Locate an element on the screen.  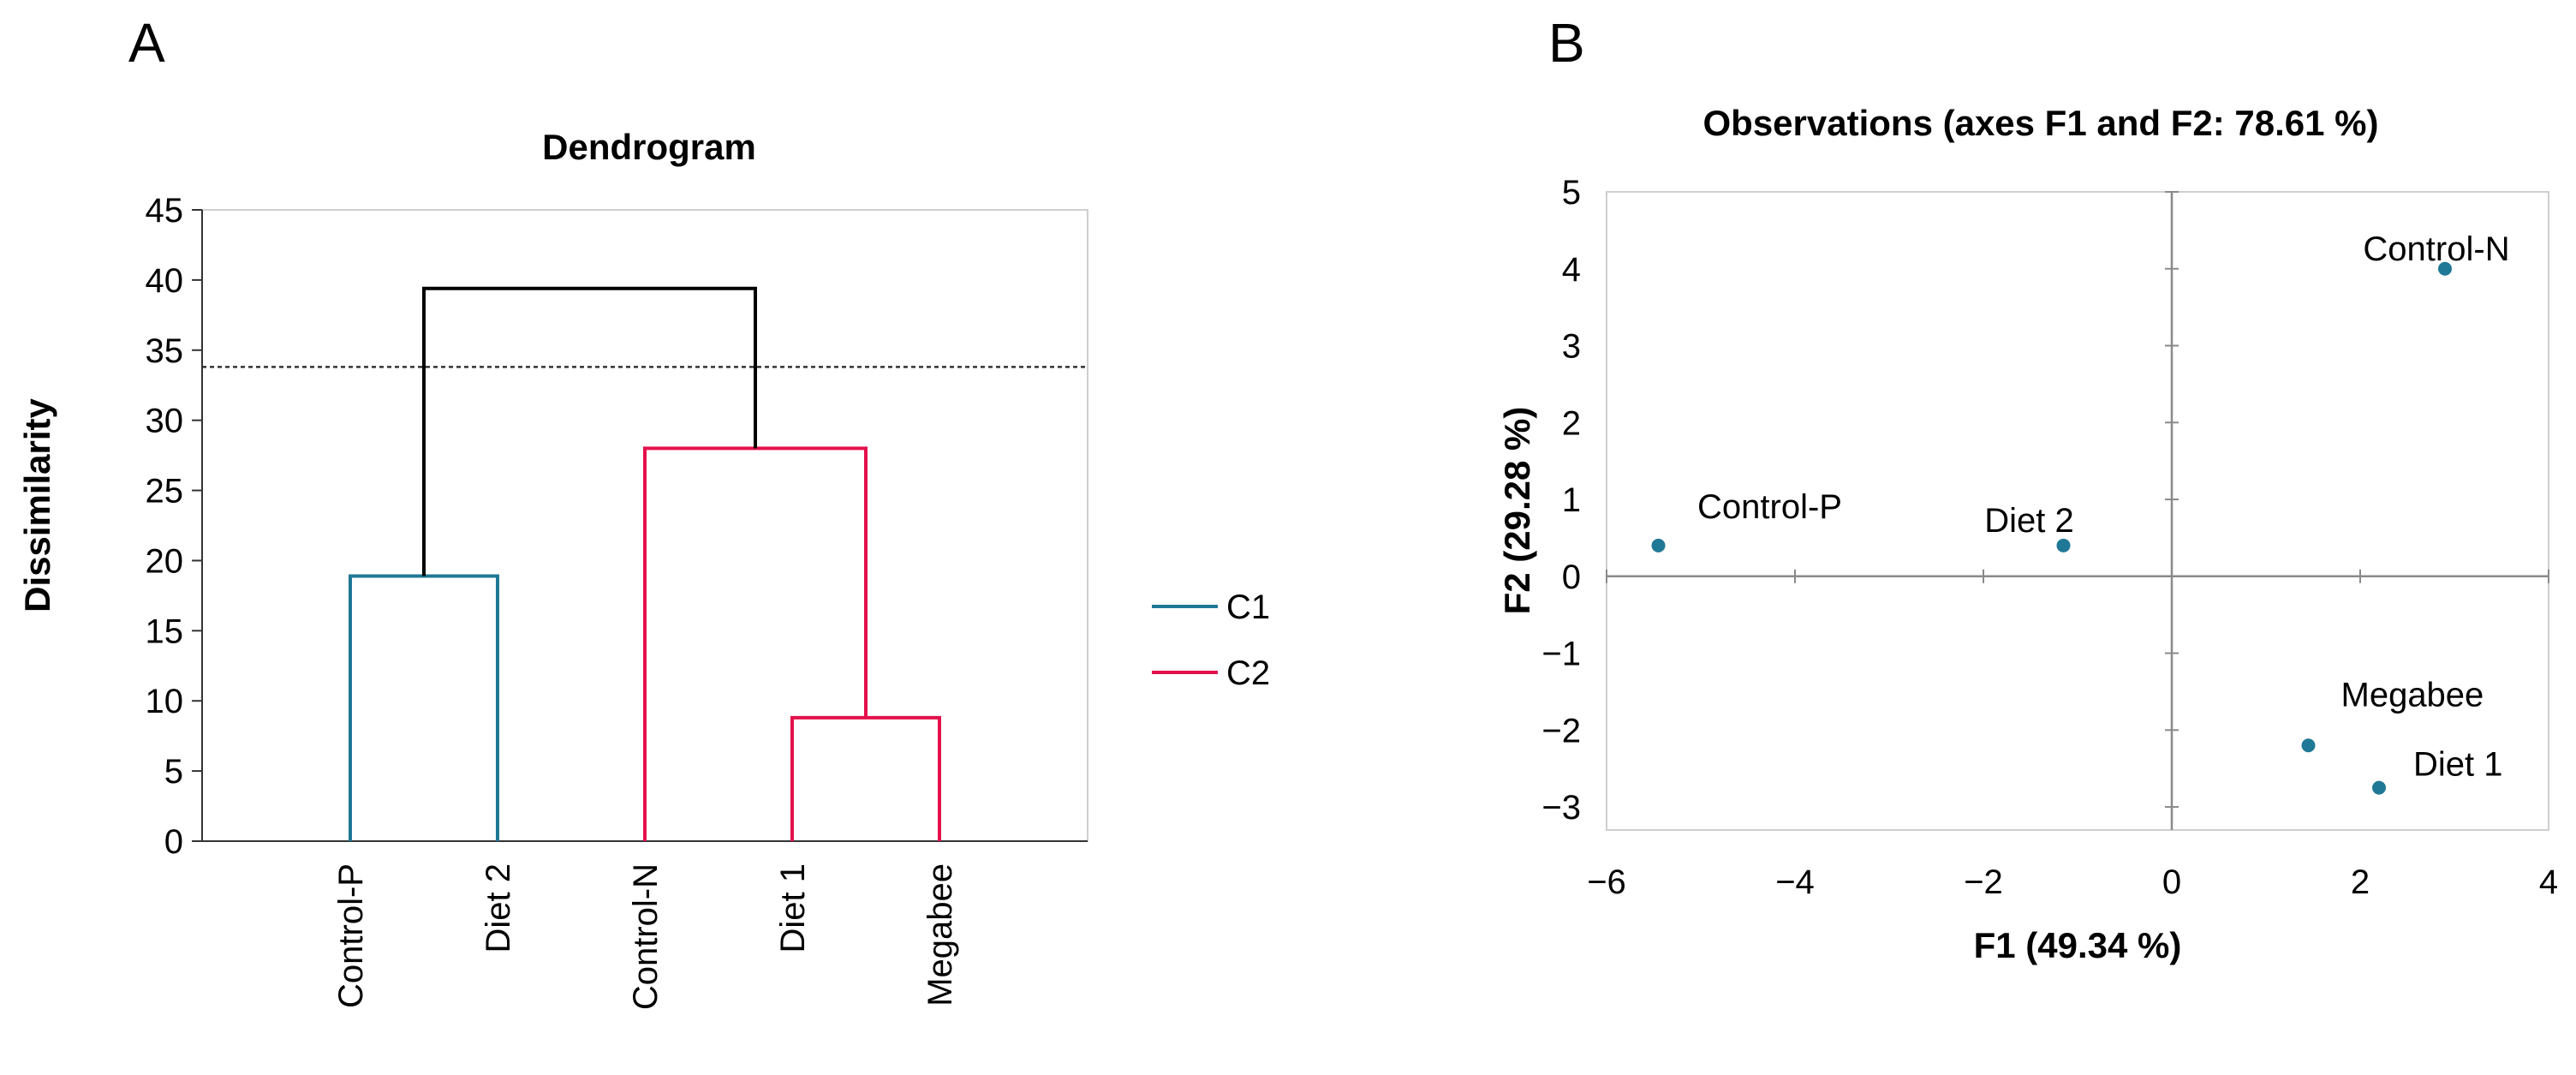
dendrogram-y-tick-label: 5 is located at coordinates (173, 772).